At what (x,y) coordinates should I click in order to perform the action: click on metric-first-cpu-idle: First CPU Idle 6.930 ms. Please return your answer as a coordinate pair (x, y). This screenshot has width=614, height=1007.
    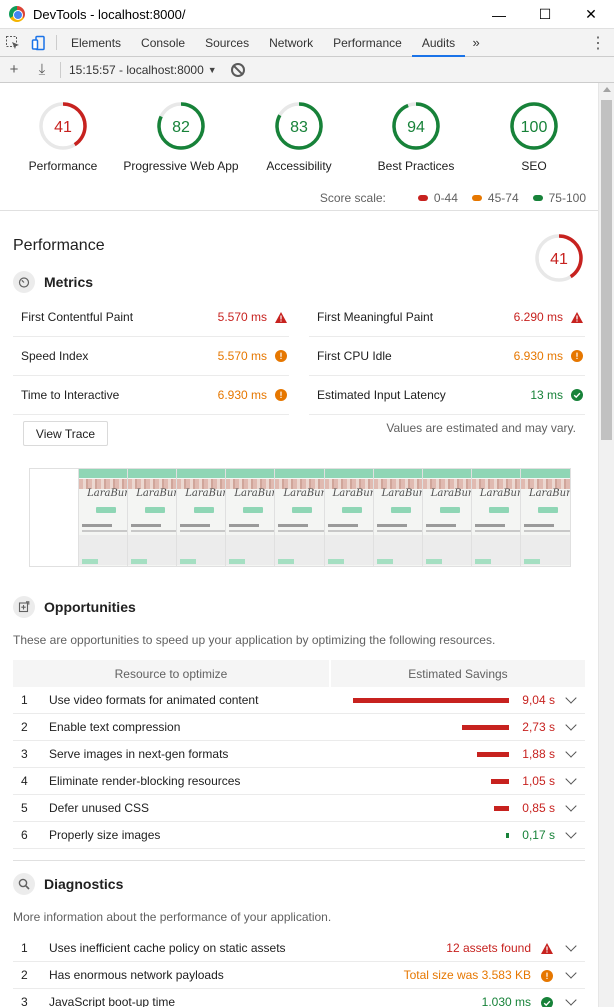
    Looking at the image, I should click on (447, 356).